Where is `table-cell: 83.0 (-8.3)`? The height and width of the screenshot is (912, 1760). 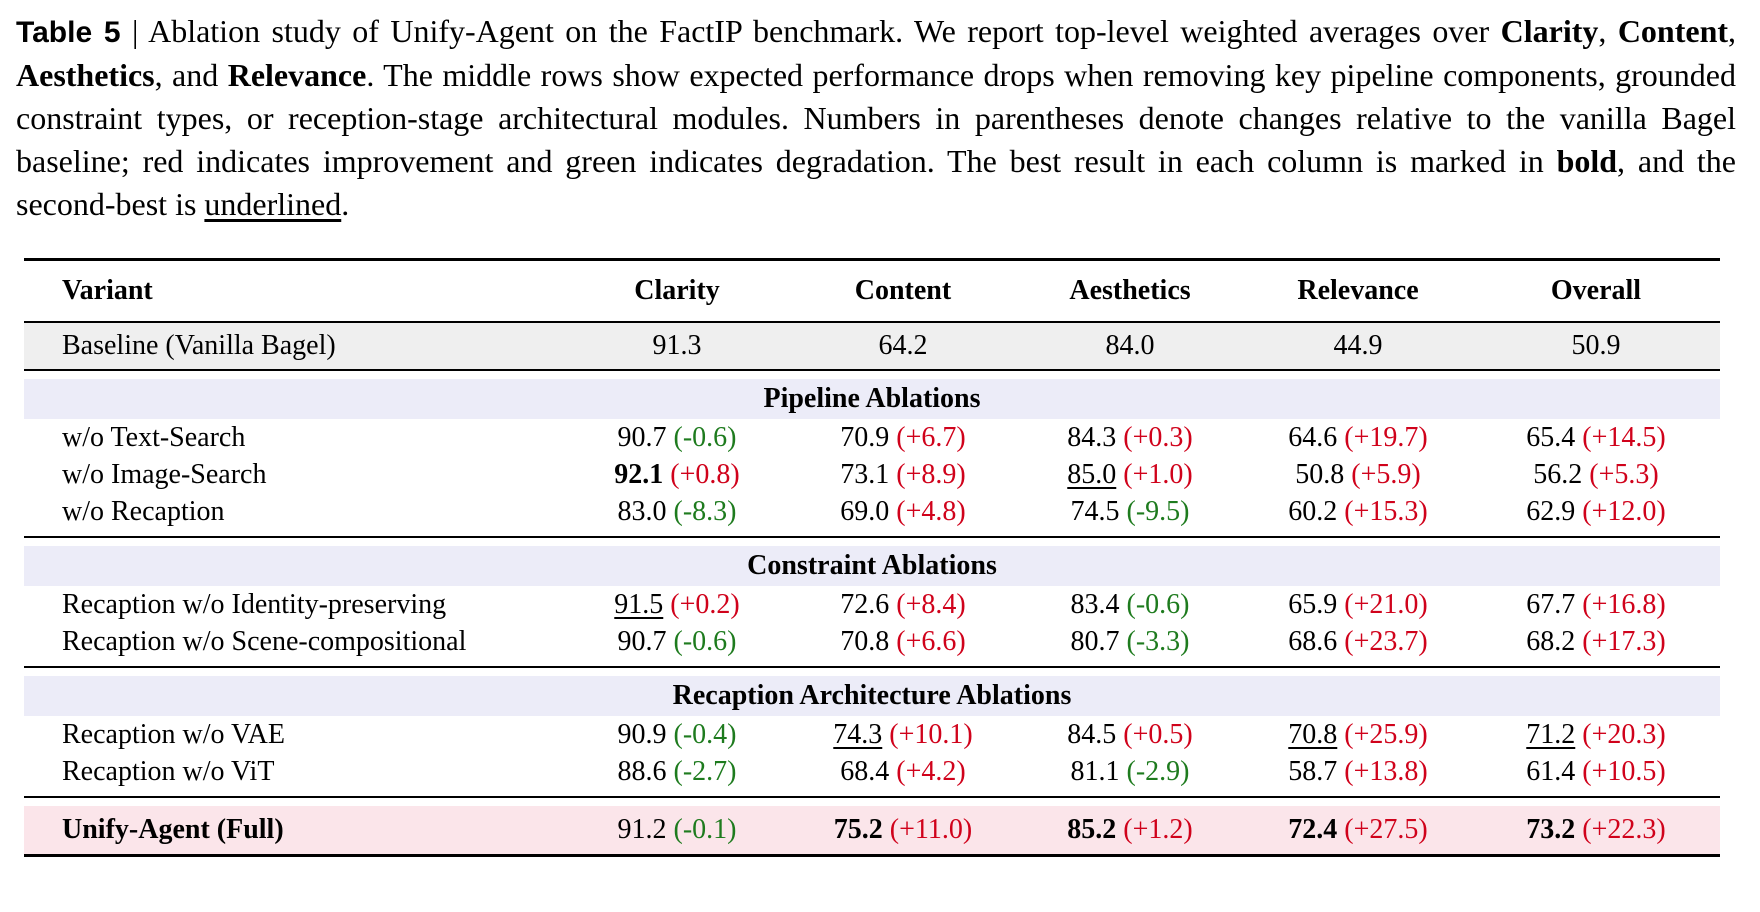
table-cell: 83.0 (-8.3) is located at coordinates (677, 515).